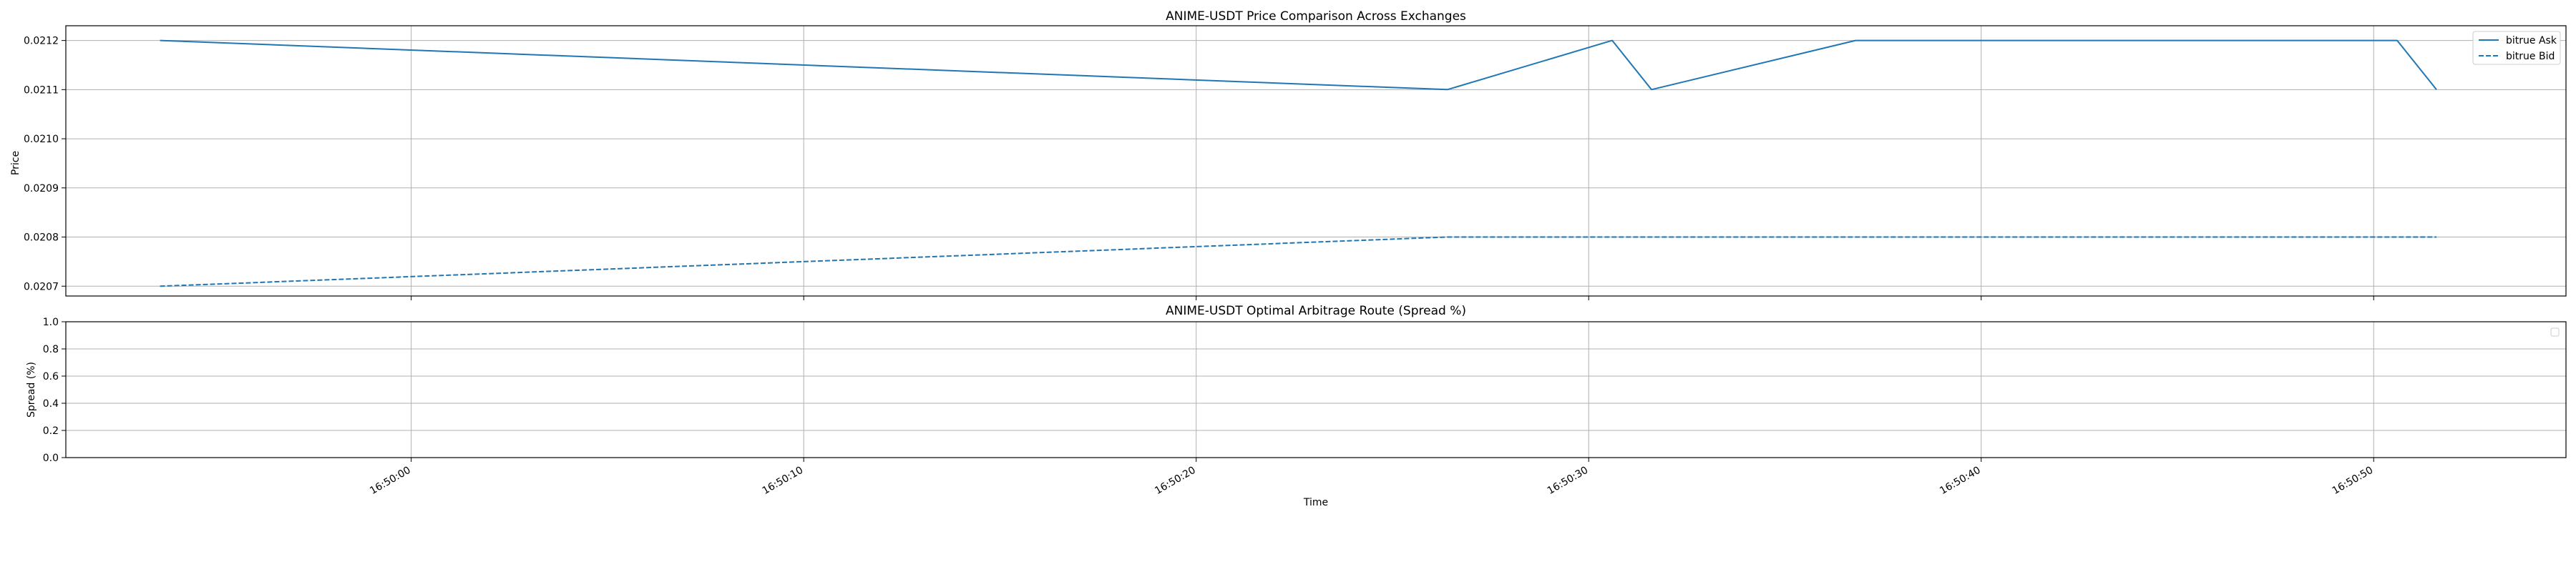 The image size is (2576, 572). What do you see at coordinates (2531, 40) in the screenshot?
I see `legend-ask-label: bitrue Ask` at bounding box center [2531, 40].